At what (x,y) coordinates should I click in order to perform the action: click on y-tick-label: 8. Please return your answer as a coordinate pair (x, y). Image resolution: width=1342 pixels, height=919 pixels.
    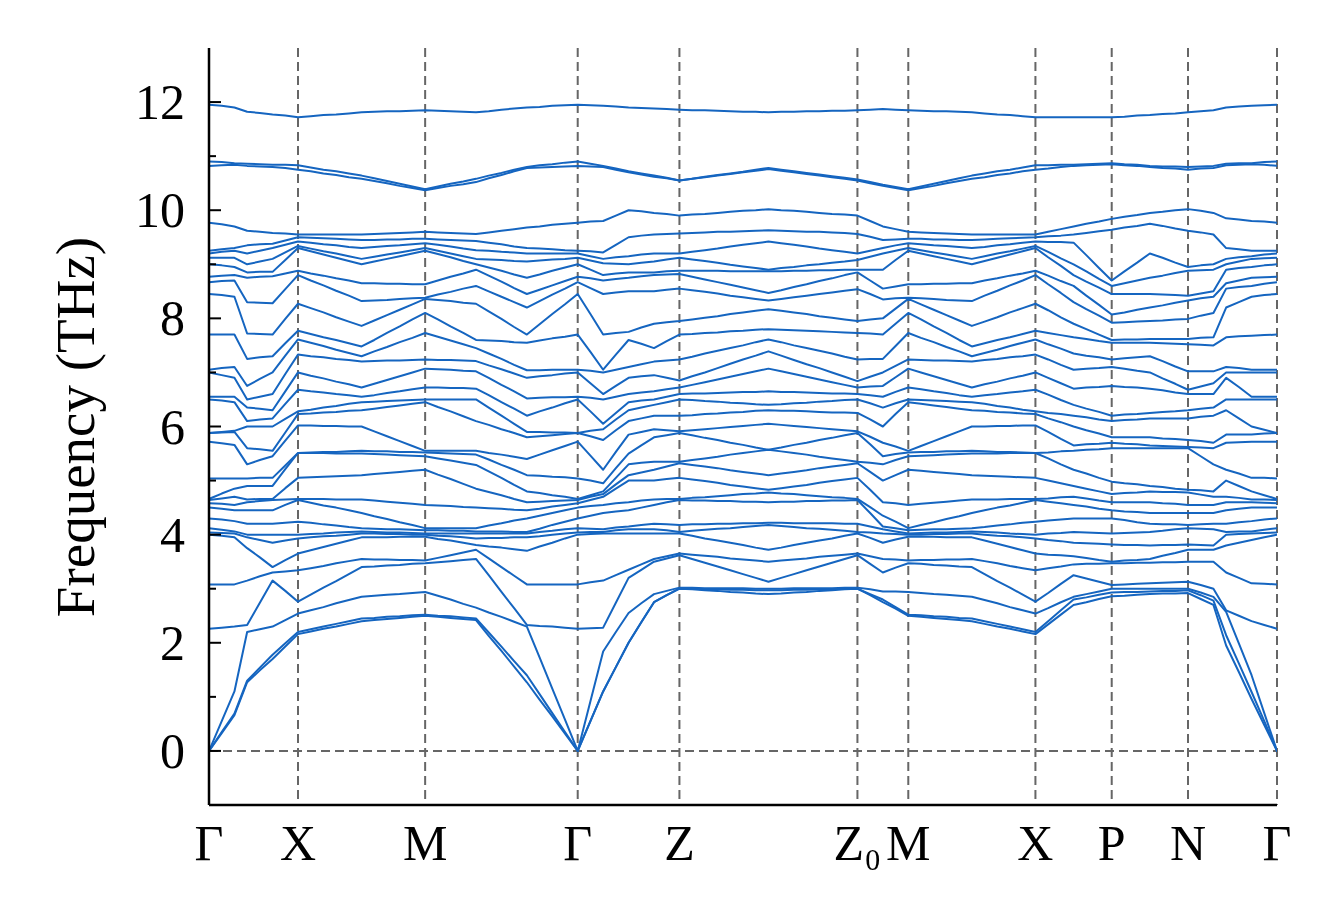
    Looking at the image, I should click on (172, 318).